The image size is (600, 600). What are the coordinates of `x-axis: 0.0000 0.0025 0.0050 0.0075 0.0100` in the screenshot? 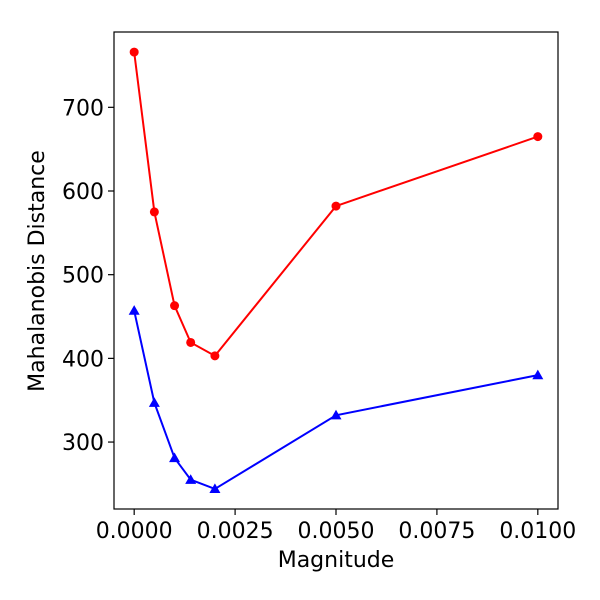 It's located at (336, 526).